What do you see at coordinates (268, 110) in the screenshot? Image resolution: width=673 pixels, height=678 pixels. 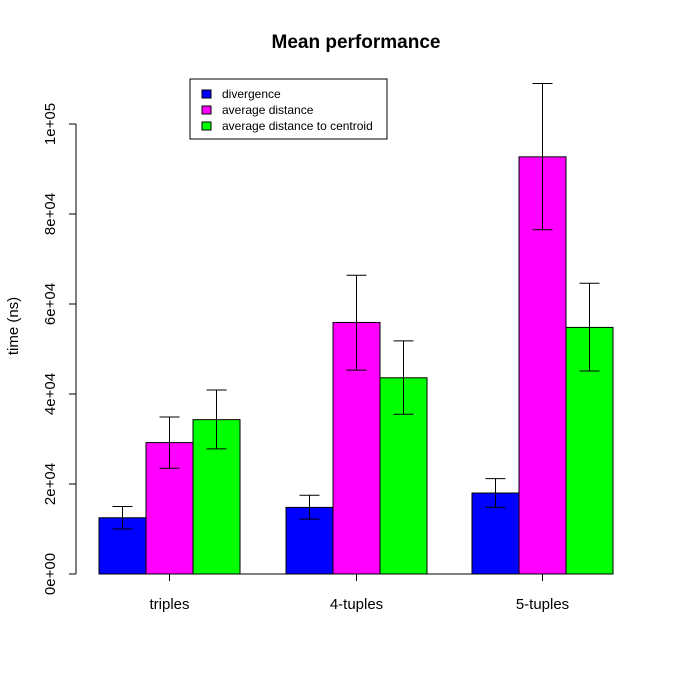 I see `legend-label-average-distance: average distance` at bounding box center [268, 110].